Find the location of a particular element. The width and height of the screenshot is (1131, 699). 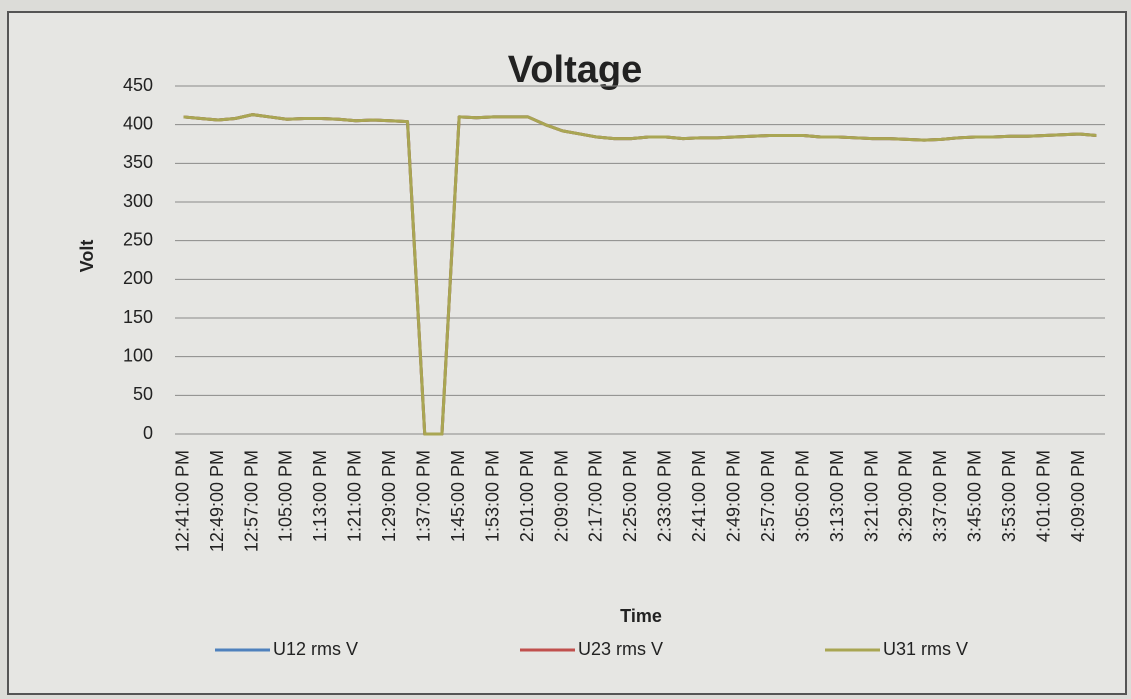

legend-label: U12 rms V is located at coordinates (315, 649).